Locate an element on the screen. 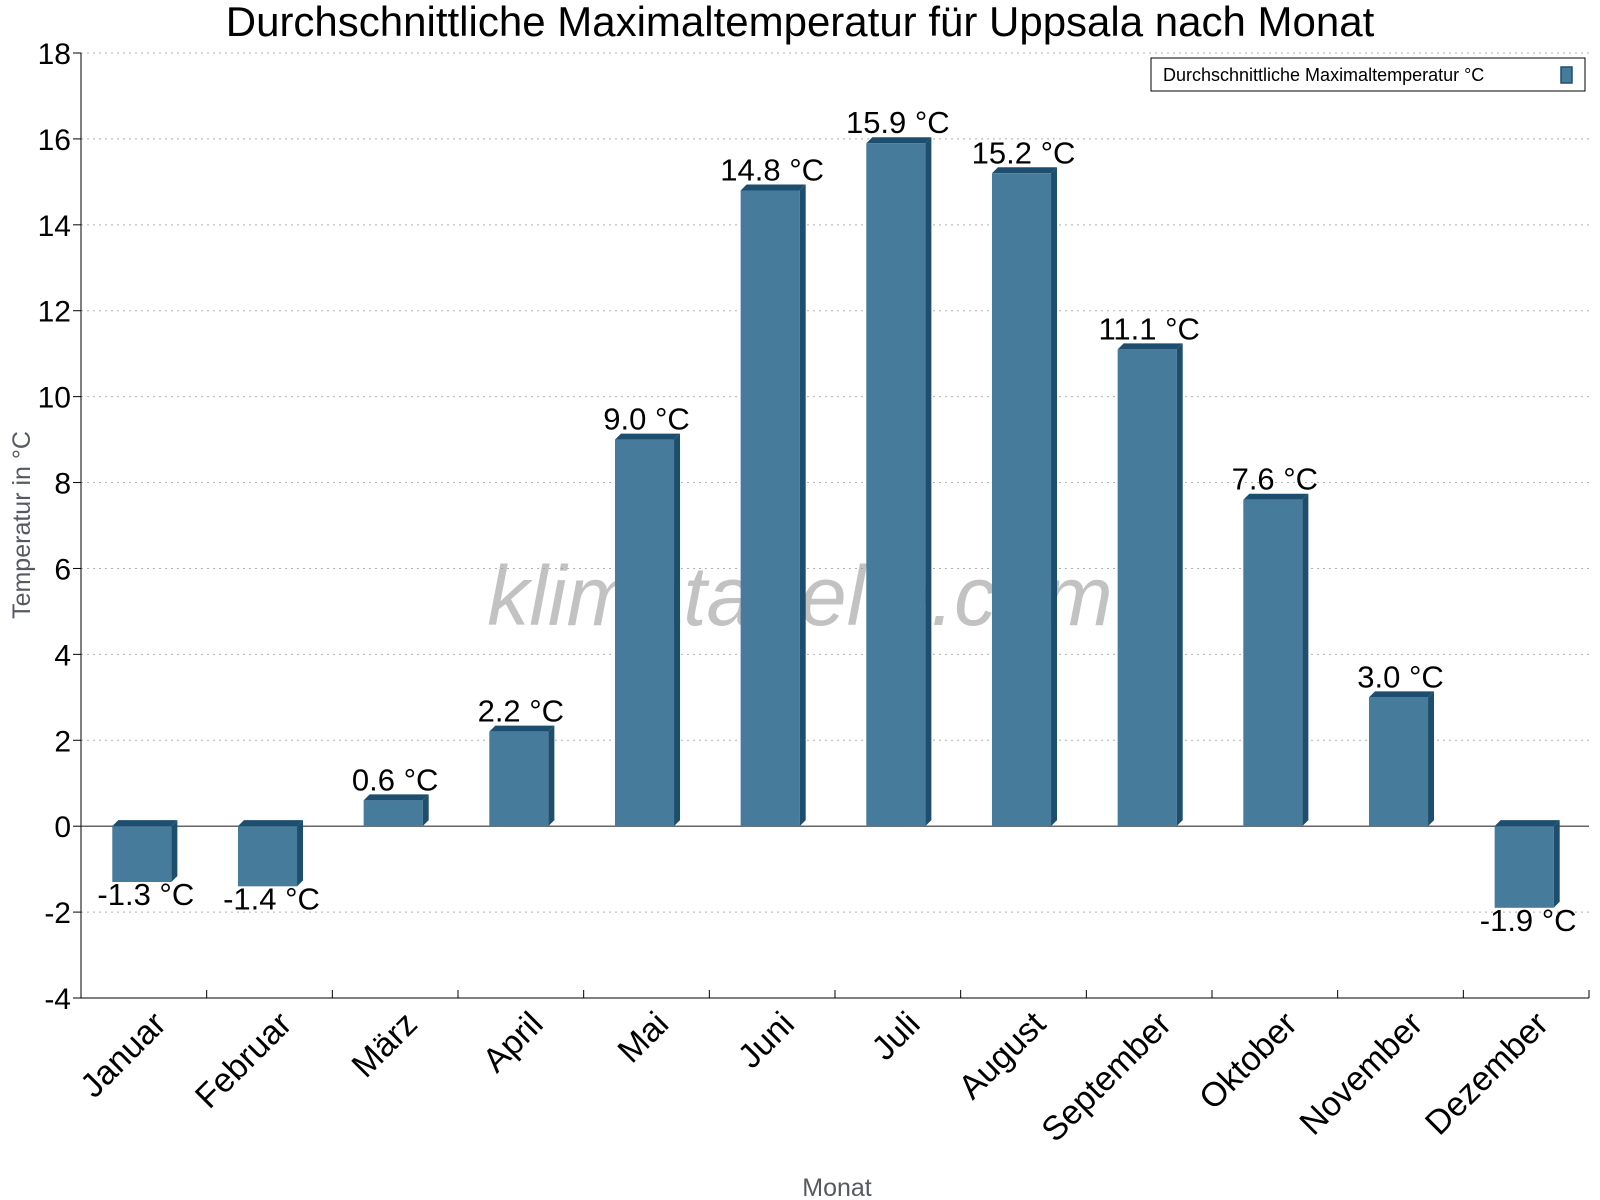 This screenshot has height=1200, width=1600. y-axis-ticks: -4 -2 0 2 4 6 8 10 12 14 16 18 is located at coordinates (59, 527).